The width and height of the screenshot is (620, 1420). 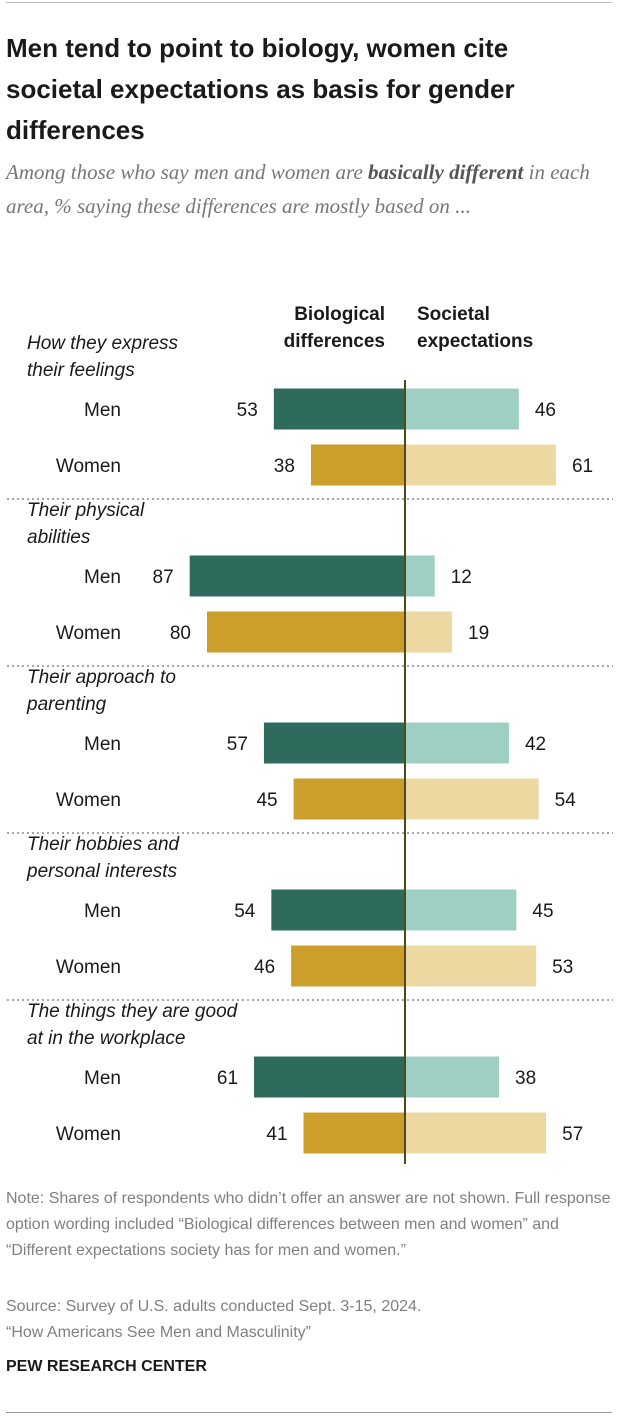 I want to click on category-label: their feelings, so click(x=81, y=370).